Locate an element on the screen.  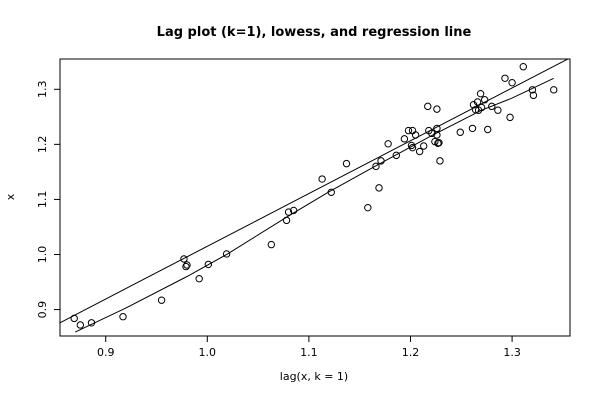
y-tick-label: 1.1 is located at coordinates (42, 200).